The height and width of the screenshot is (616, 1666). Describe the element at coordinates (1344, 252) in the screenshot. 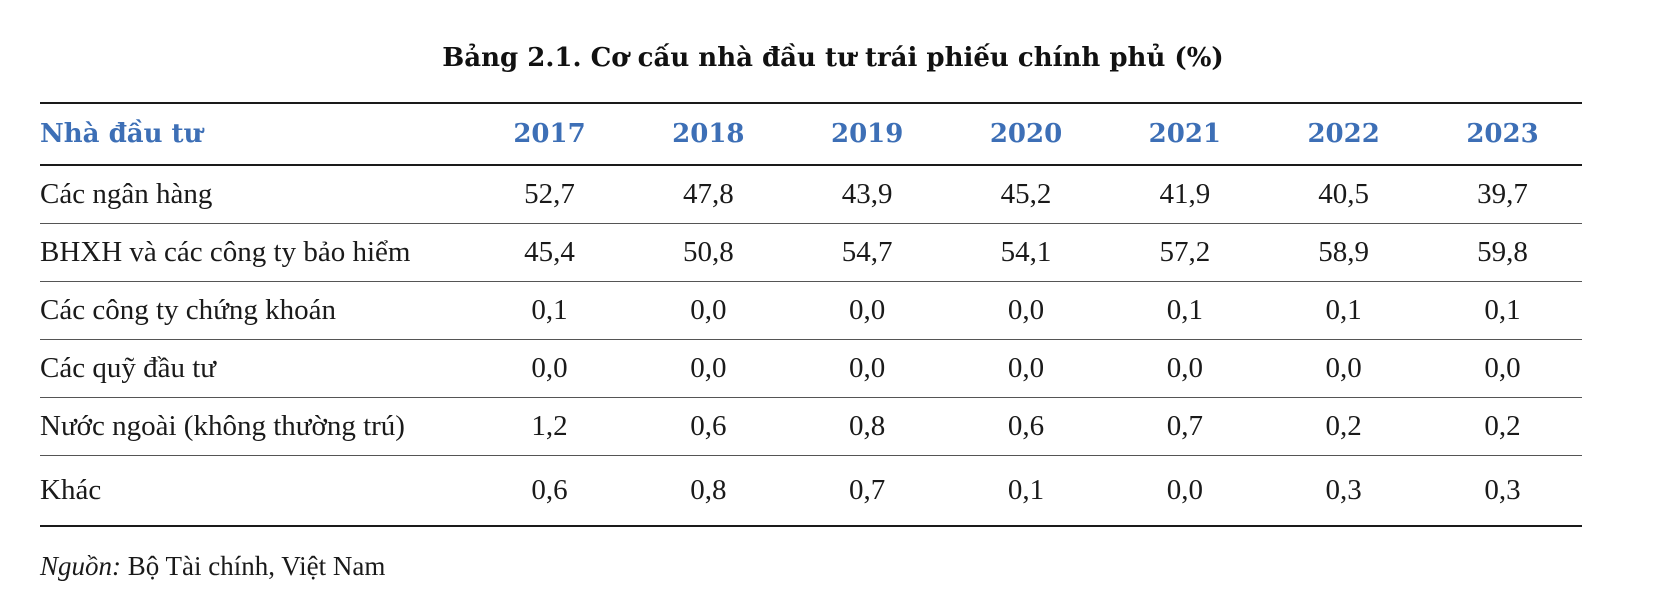

I see `table-cell: 58,9` at that location.